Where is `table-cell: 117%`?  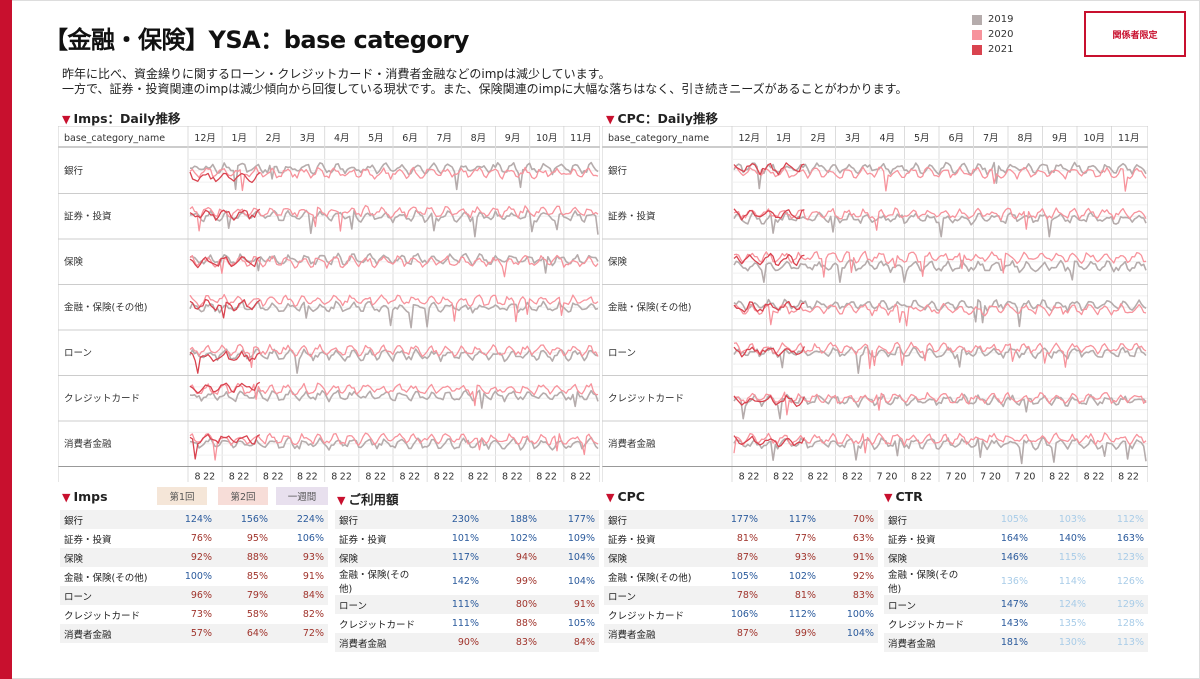
table-cell: 117% is located at coordinates (454, 557).